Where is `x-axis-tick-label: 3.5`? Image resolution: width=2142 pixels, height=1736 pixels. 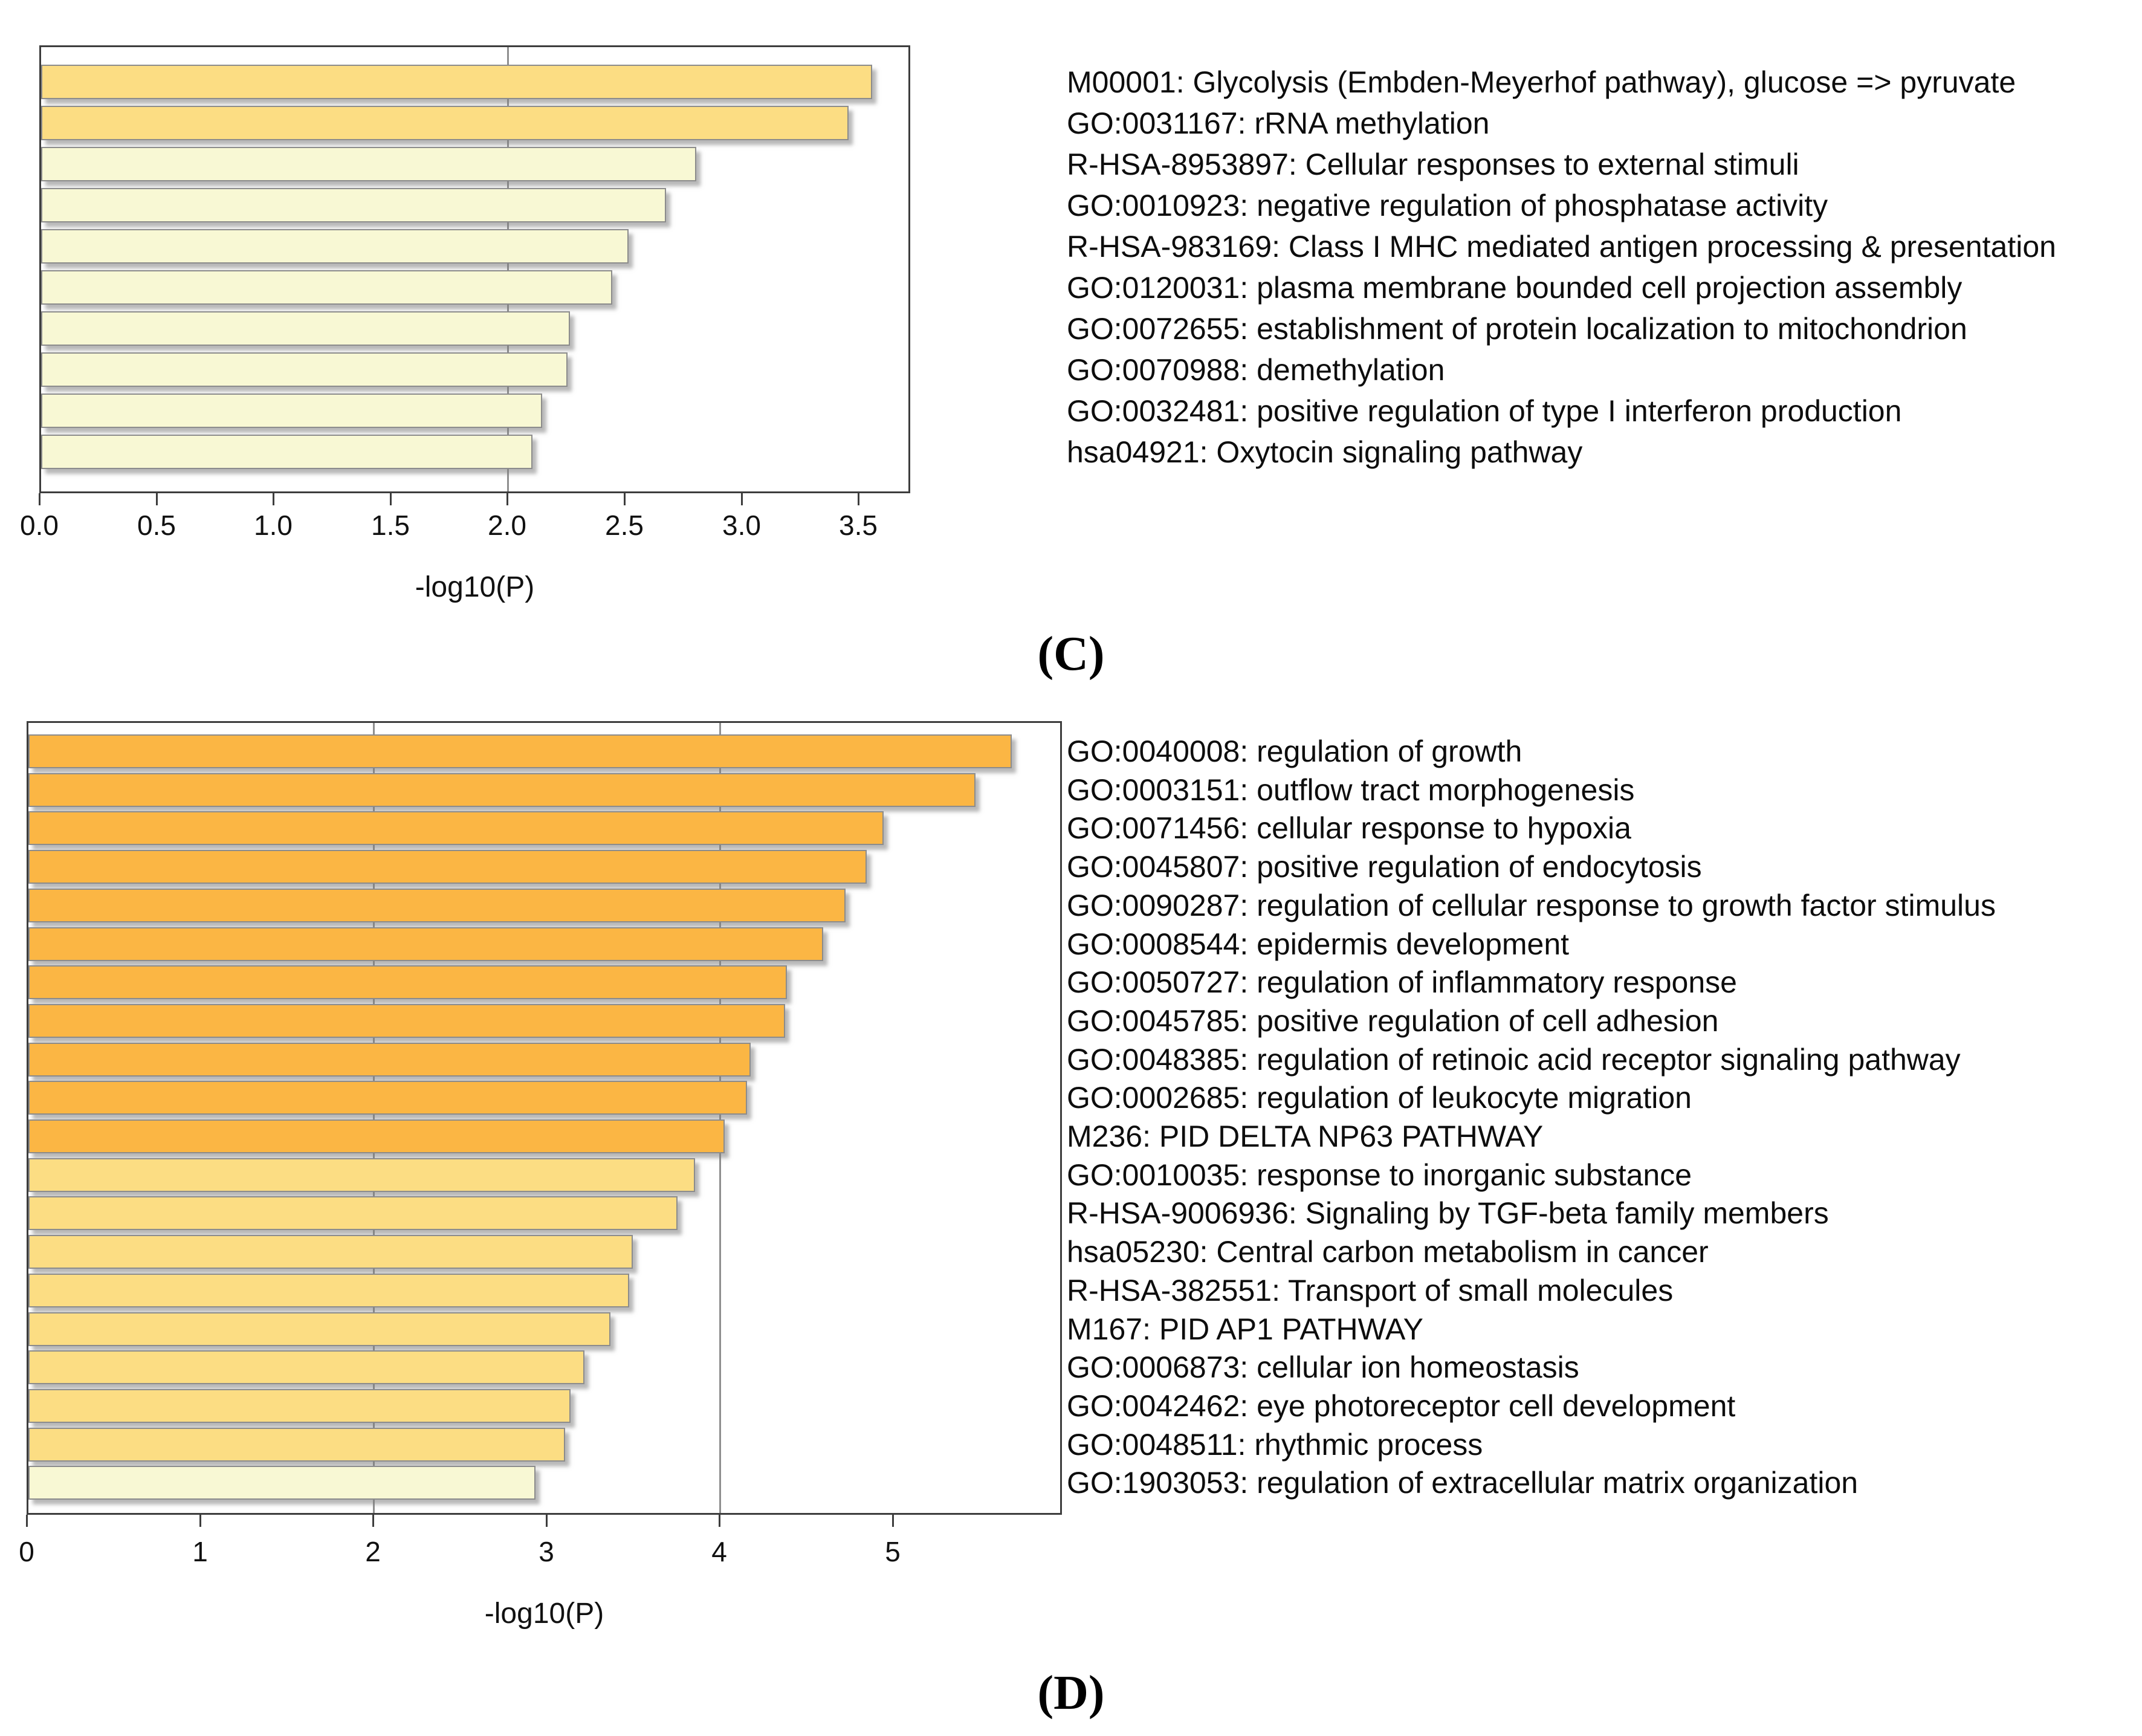
x-axis-tick-label: 3.5 is located at coordinates (858, 525).